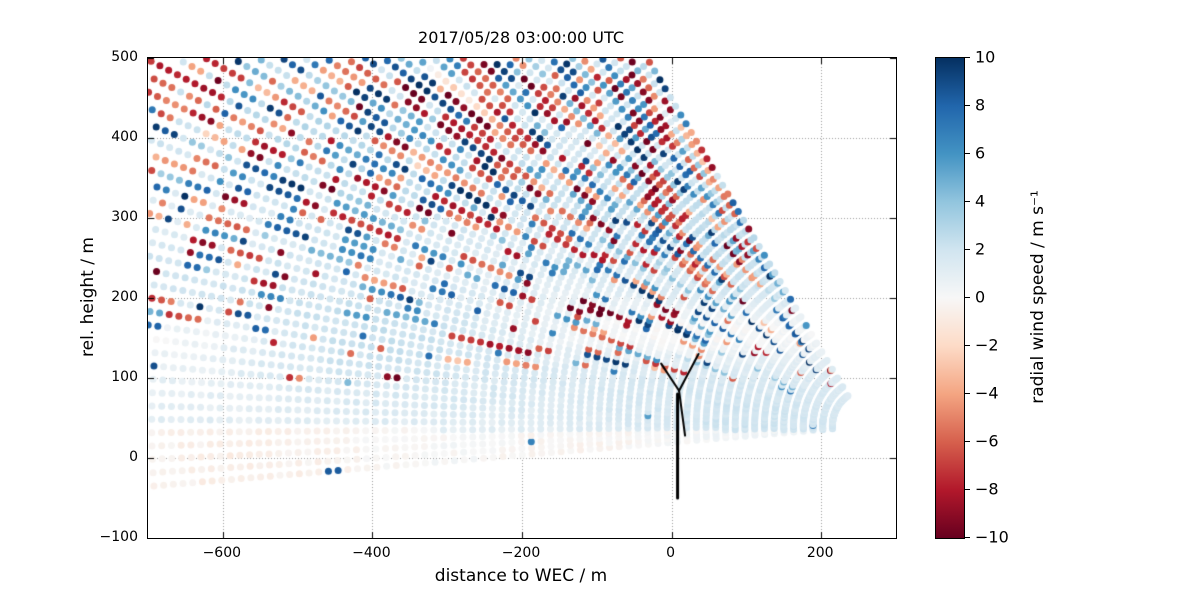 The width and height of the screenshot is (1200, 600). What do you see at coordinates (124, 217) in the screenshot?
I see `y-tick-label: 300` at bounding box center [124, 217].